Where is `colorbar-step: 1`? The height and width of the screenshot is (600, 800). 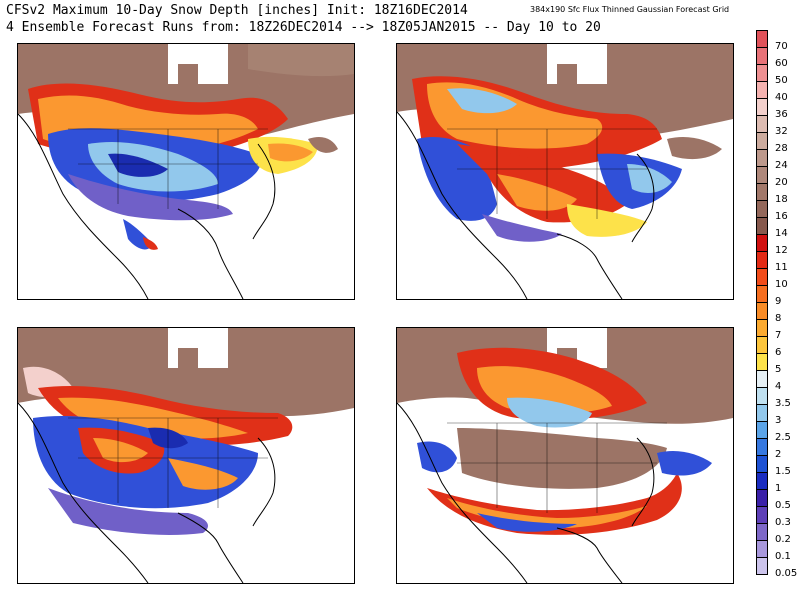
colorbar-step: 1 is located at coordinates (778, 483).